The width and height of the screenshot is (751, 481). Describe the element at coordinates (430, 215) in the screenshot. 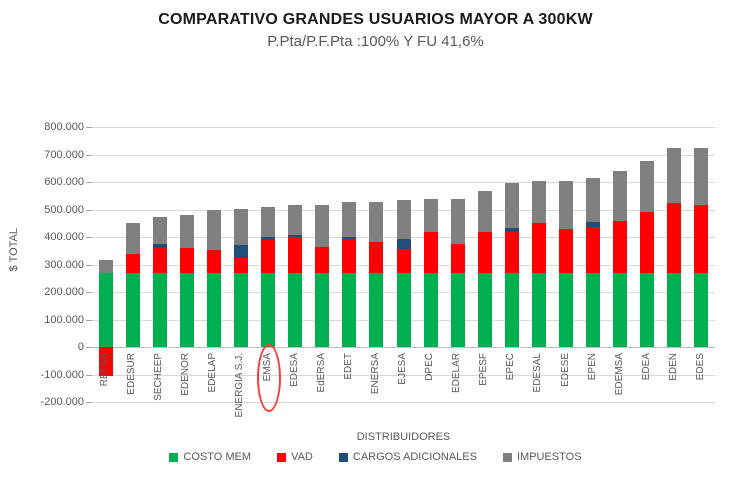

I see `bar-dpec-impuestos` at that location.